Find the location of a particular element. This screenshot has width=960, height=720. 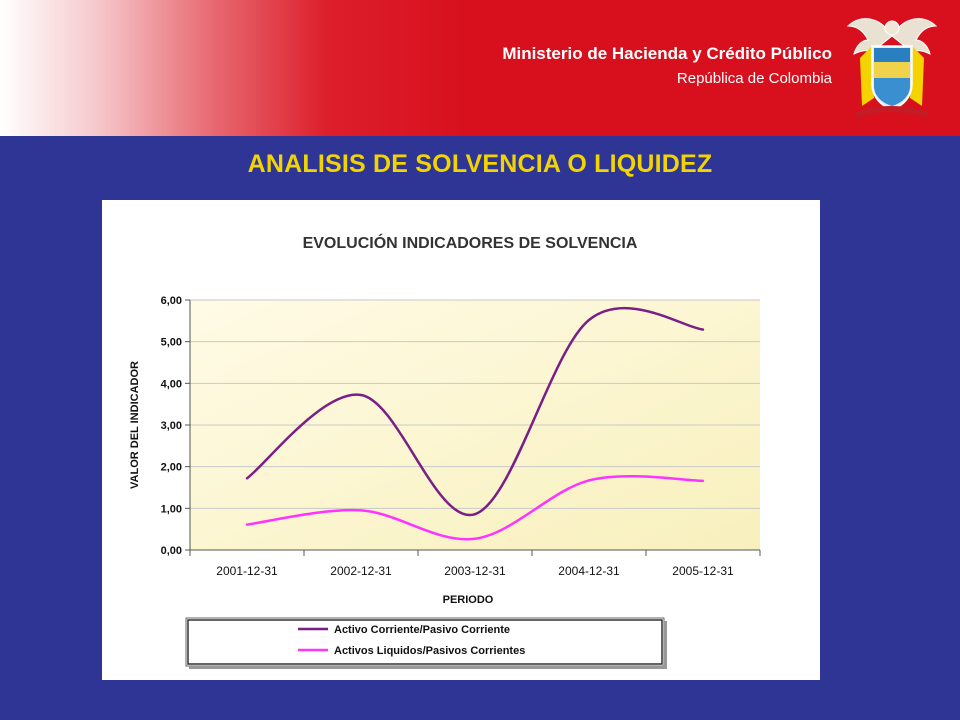

colombia-coat-of-arms-icon is located at coordinates (892, 68).